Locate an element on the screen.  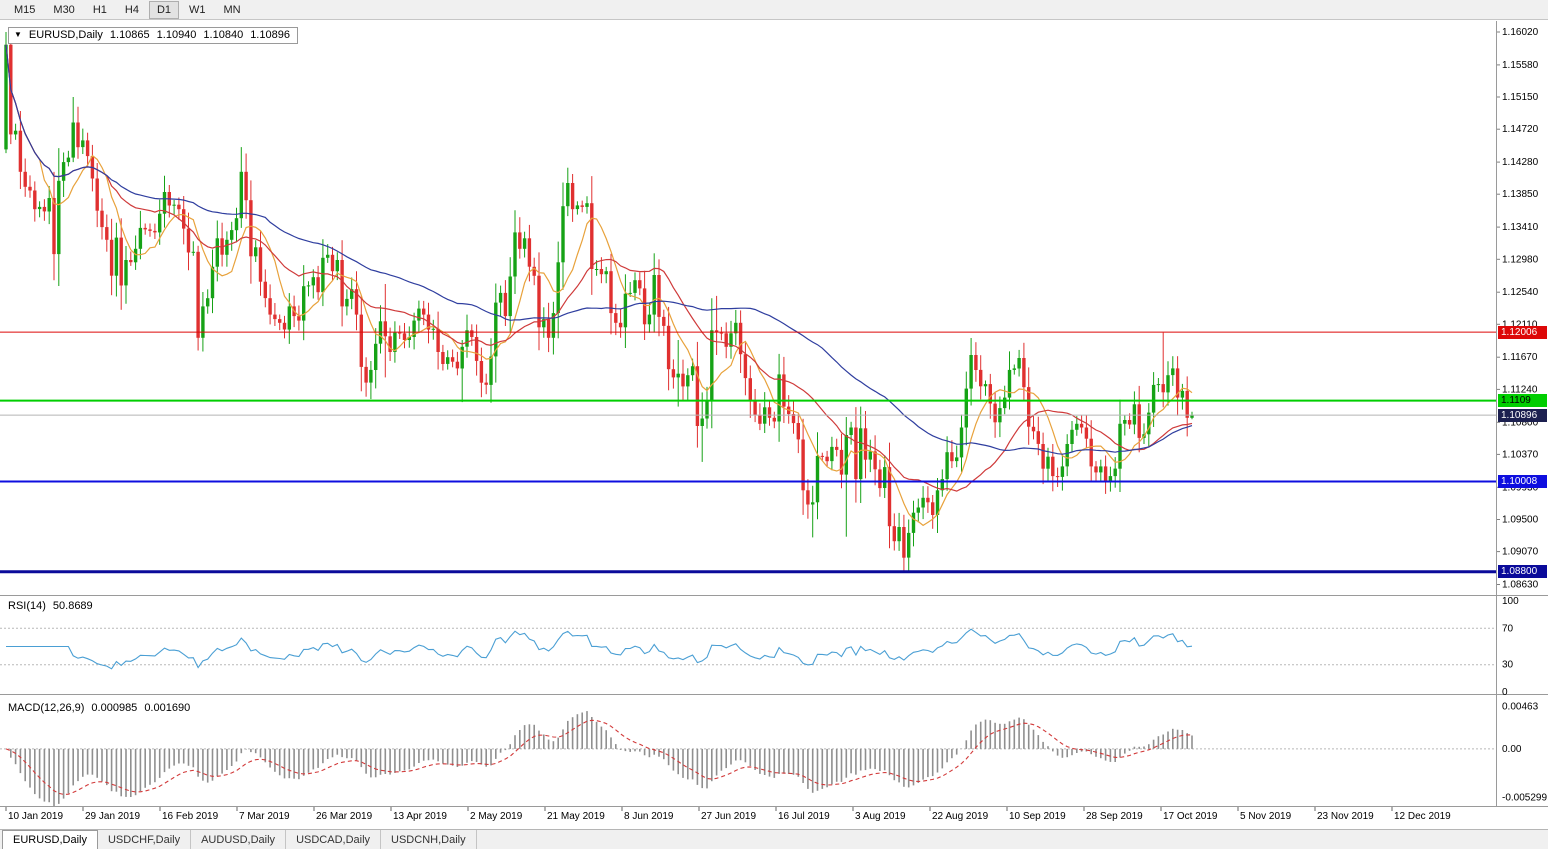
svg-text: 23 Nov 2019 is located at coordinates (1345, 816).